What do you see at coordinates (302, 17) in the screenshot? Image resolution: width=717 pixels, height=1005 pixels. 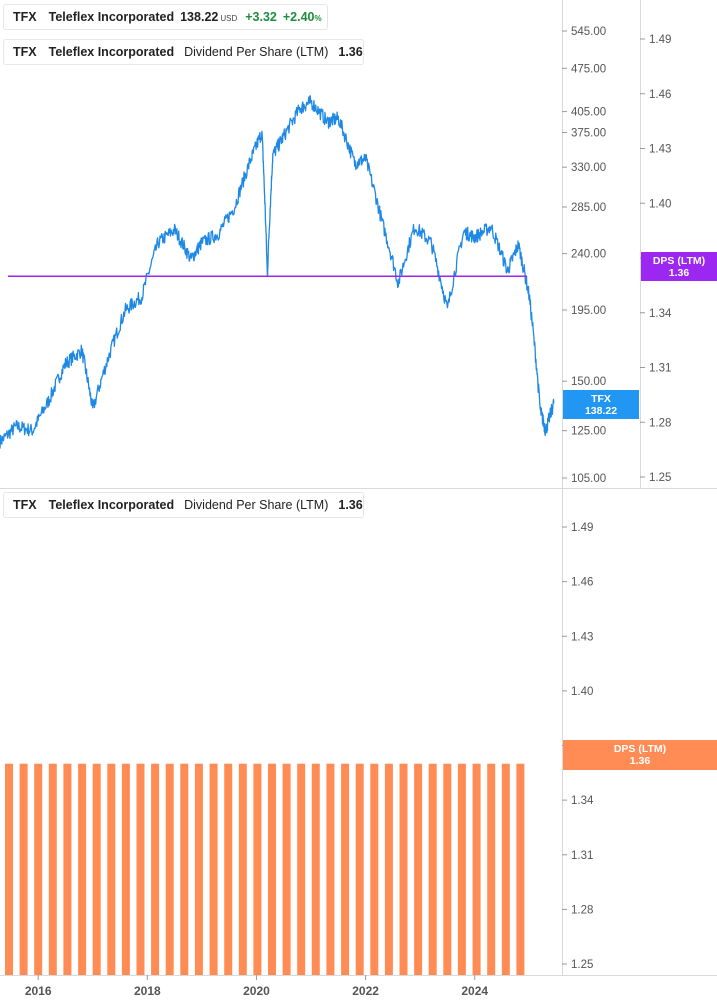 I see `legend-change-pct: +2.40%` at bounding box center [302, 17].